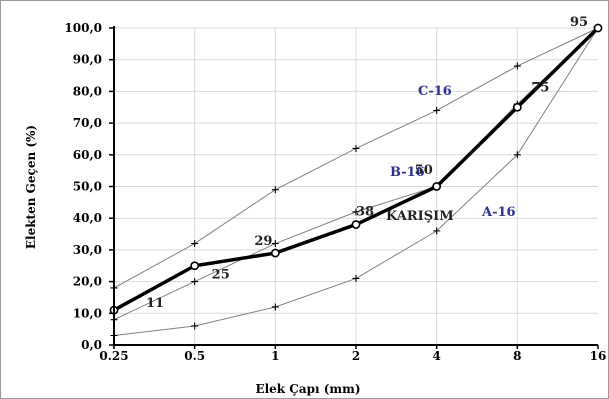 This screenshot has height=399, width=609. I want to click on x-tick-label: 4, so click(436, 356).